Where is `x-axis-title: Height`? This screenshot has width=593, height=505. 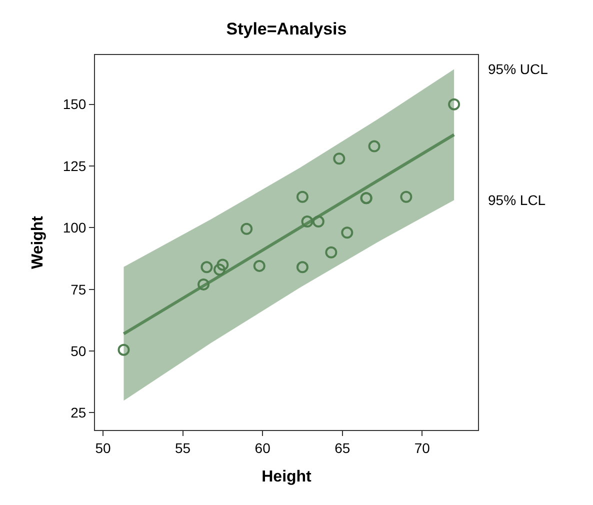 x-axis-title: Height is located at coordinates (287, 477).